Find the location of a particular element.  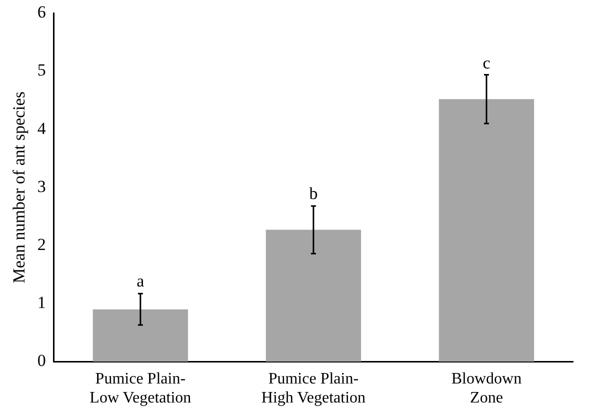

x-tick-label: Pumice Plain- Low Vegetation is located at coordinates (141, 388).